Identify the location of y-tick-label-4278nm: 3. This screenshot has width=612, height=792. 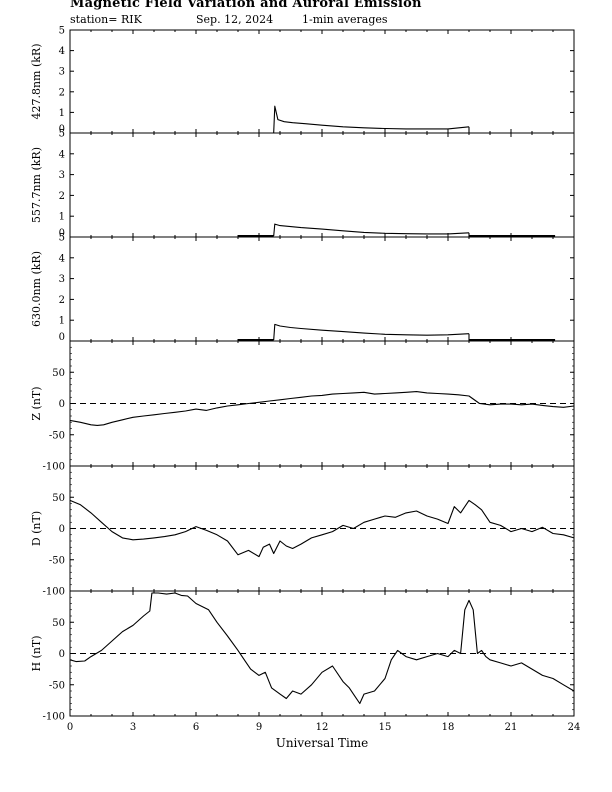
(62, 72).